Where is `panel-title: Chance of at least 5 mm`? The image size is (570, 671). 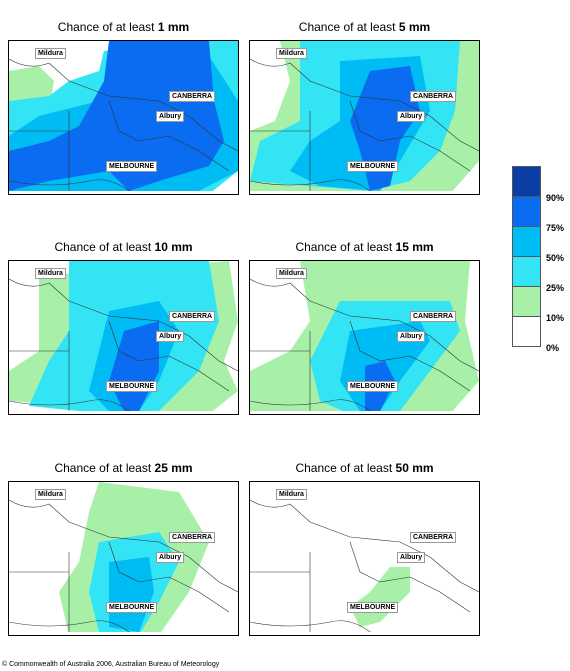
panel-title: Chance of at least 5 mm is located at coordinates (364, 27).